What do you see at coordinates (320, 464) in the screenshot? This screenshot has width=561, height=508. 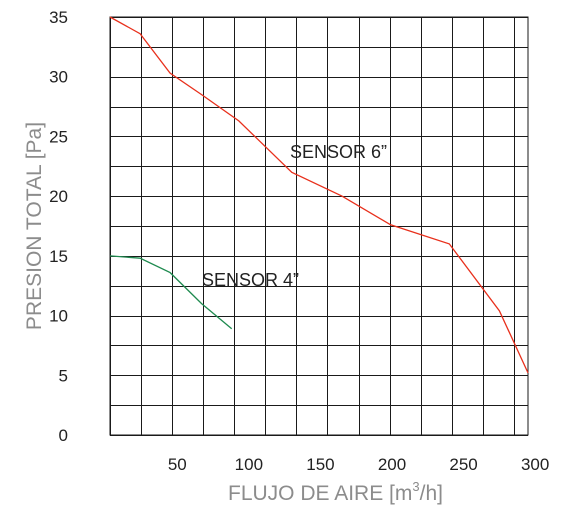 I see `x-tick-label: 150` at bounding box center [320, 464].